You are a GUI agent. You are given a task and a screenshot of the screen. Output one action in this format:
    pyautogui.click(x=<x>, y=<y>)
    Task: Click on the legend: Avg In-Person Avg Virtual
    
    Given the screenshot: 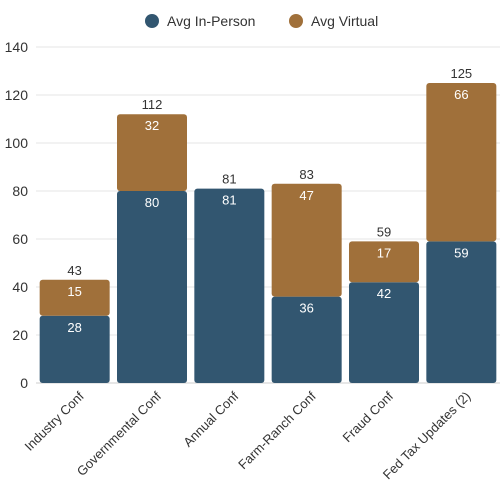 What is the action you would take?
    pyautogui.click(x=261, y=21)
    